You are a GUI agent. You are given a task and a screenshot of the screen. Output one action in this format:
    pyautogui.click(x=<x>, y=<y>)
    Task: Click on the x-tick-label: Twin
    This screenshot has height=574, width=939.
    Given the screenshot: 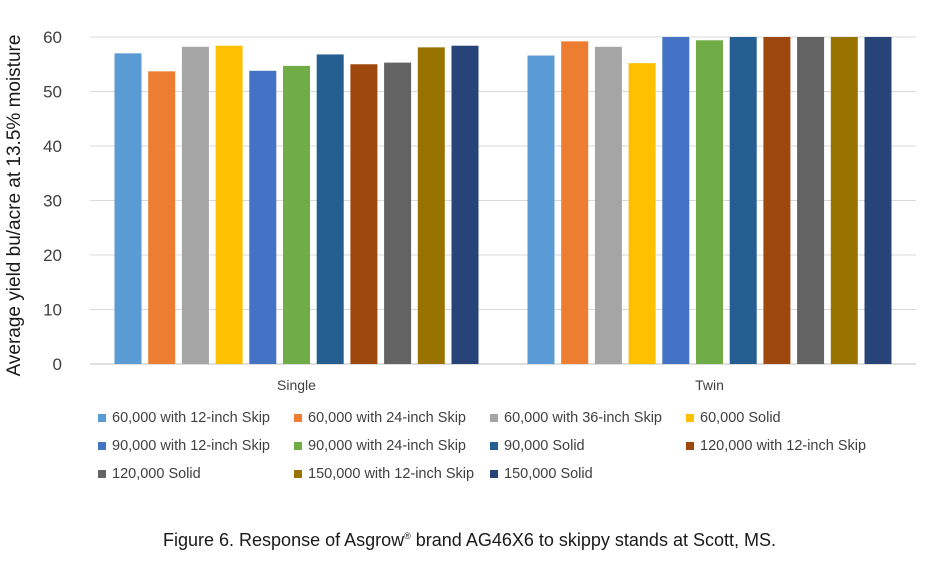 What is the action you would take?
    pyautogui.click(x=709, y=385)
    